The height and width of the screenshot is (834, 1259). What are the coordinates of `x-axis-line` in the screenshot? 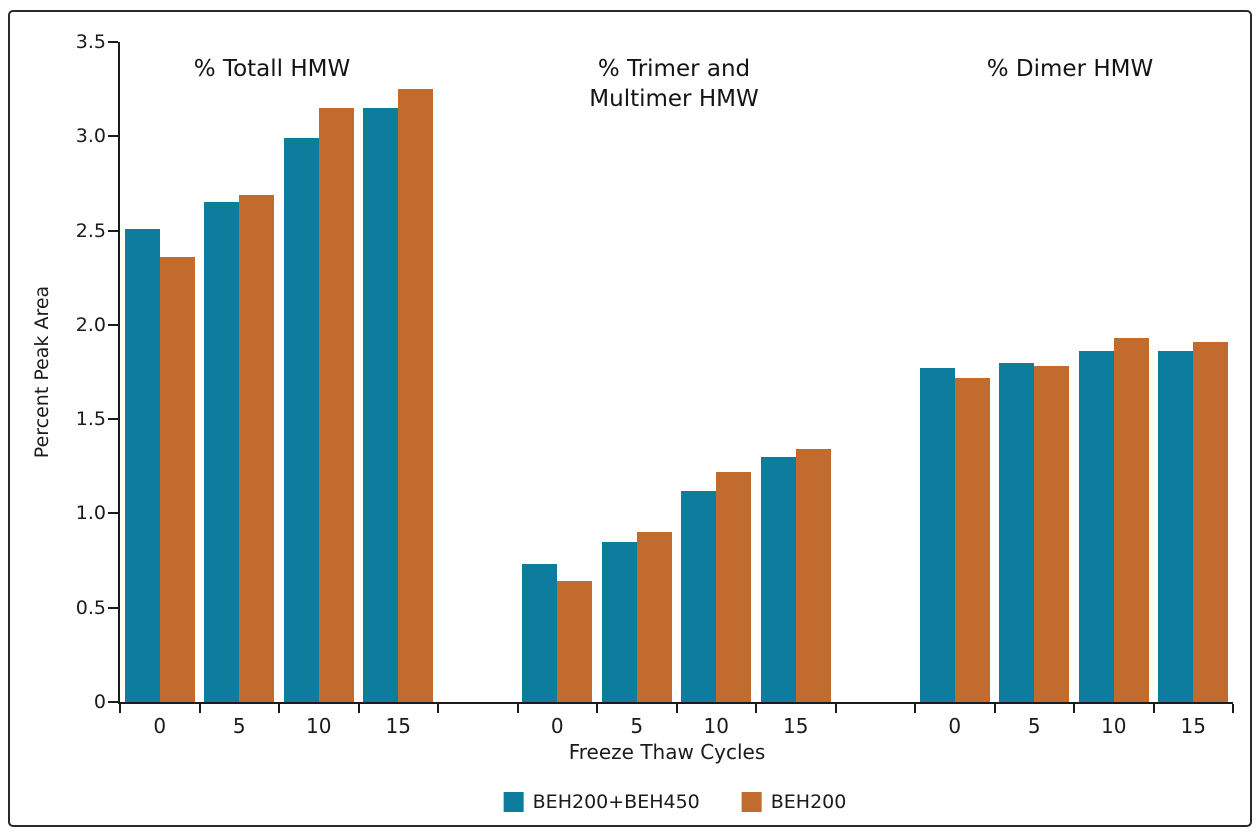 It's located at (675, 703).